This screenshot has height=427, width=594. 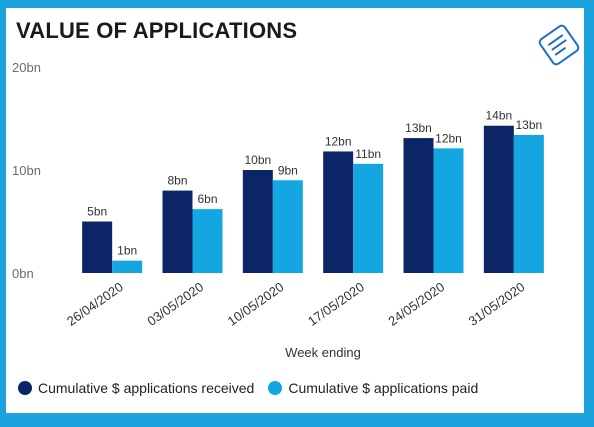 I want to click on legend-item-paid: Cumulative $ applications paid, so click(x=373, y=388).